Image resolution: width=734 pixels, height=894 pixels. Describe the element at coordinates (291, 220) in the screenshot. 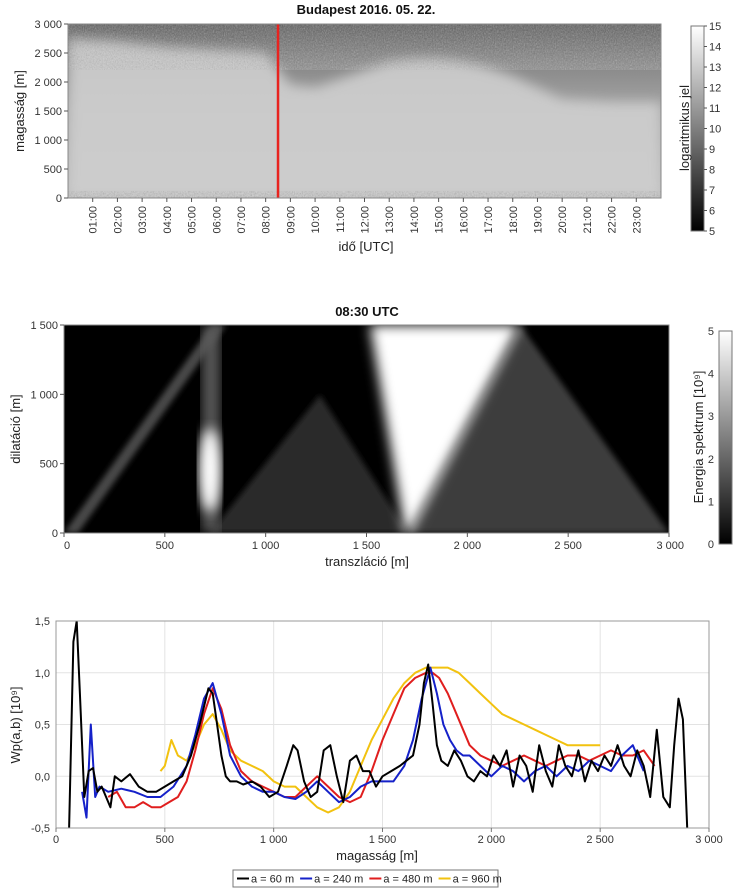

I see `lidar-x-tick-label: 09:00` at that location.